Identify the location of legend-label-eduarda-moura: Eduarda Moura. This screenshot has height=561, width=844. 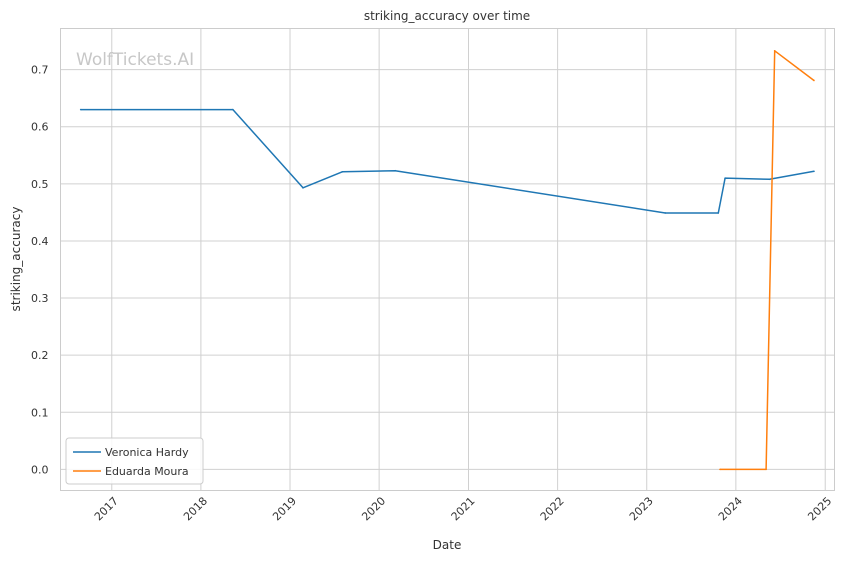
(147, 471).